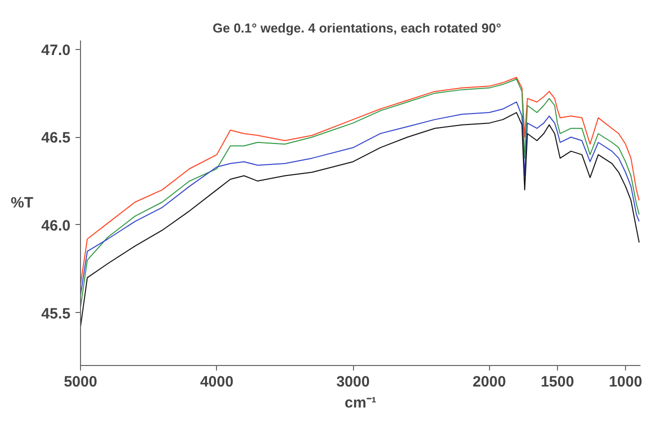 The width and height of the screenshot is (669, 425). Describe the element at coordinates (56, 50) in the screenshot. I see `y-tick-label: 47.0` at that location.